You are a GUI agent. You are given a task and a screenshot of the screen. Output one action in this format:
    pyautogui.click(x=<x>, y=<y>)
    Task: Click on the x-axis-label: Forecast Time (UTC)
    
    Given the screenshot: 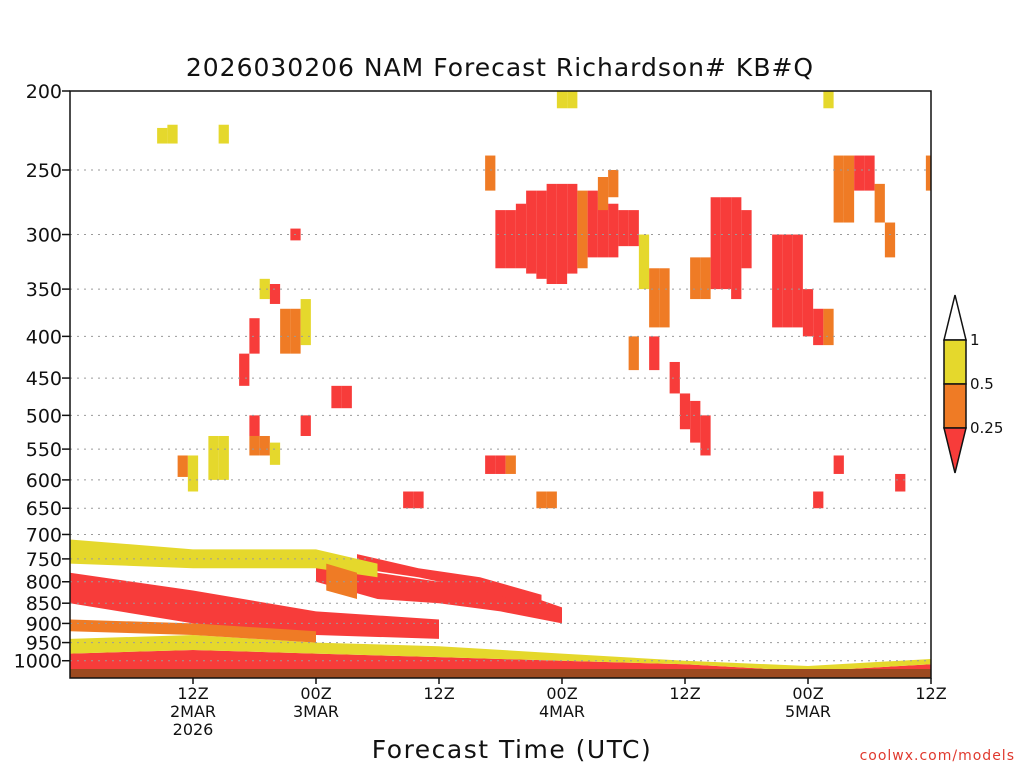 What is the action you would take?
    pyautogui.click(x=512, y=749)
    